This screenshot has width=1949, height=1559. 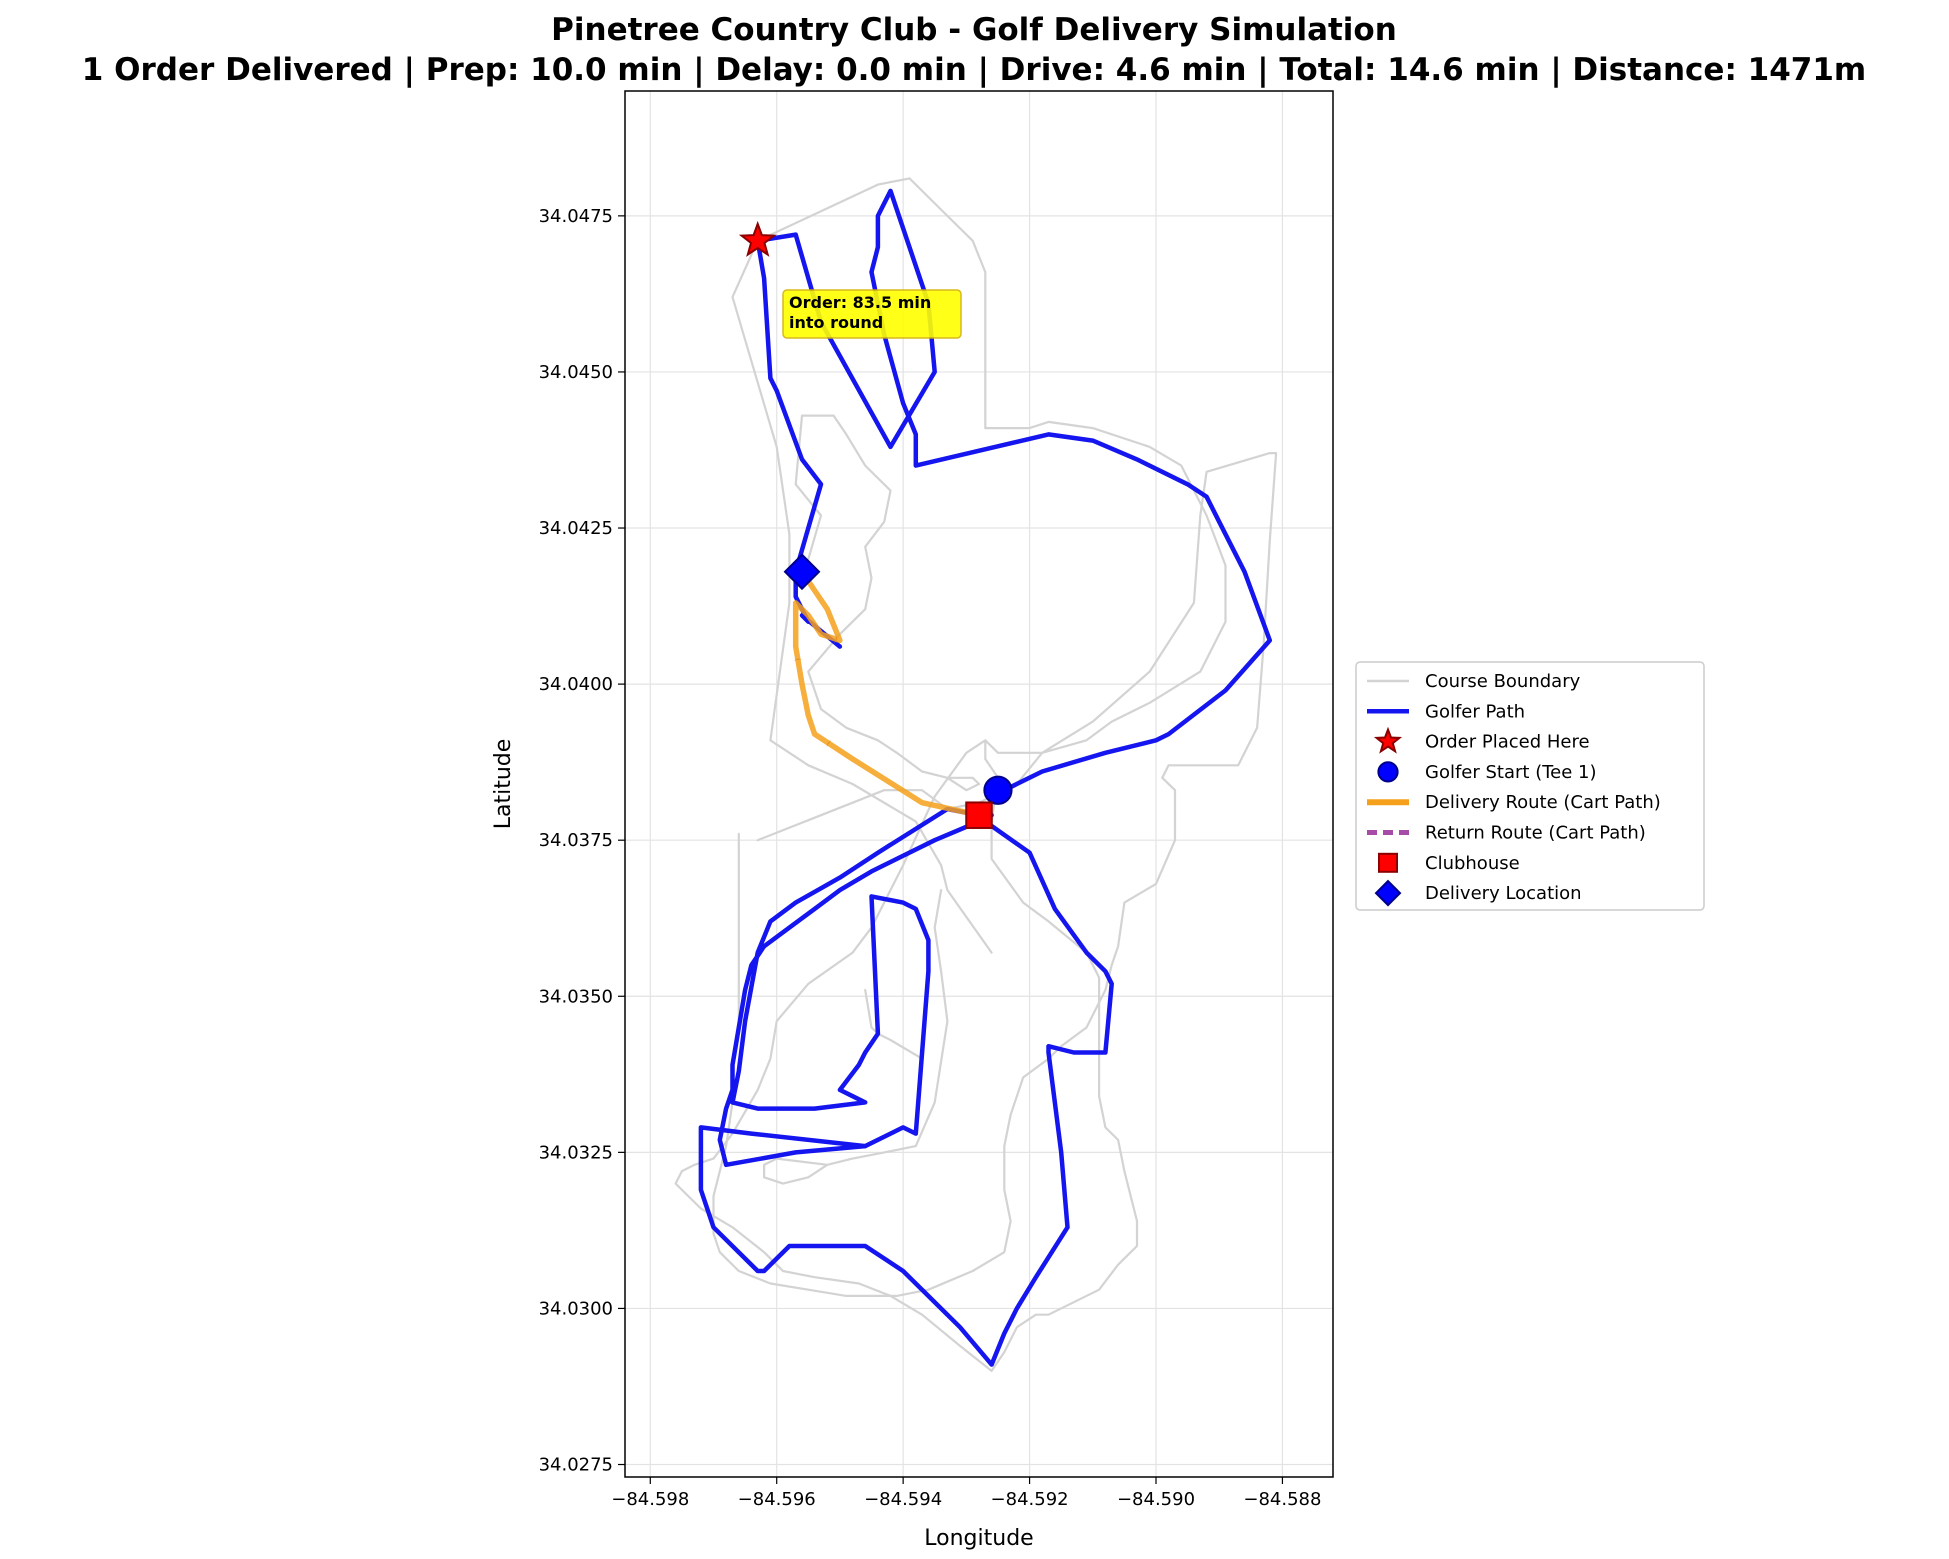 I want to click on golfer-start-tee-1-marker, so click(x=998, y=790).